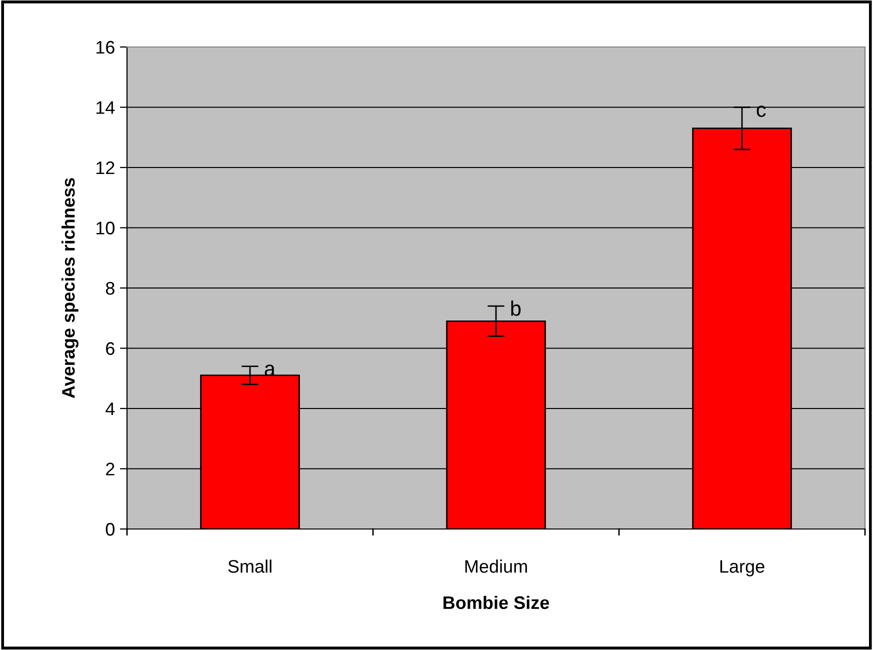  I want to click on y-tick-label: 12, so click(105, 167).